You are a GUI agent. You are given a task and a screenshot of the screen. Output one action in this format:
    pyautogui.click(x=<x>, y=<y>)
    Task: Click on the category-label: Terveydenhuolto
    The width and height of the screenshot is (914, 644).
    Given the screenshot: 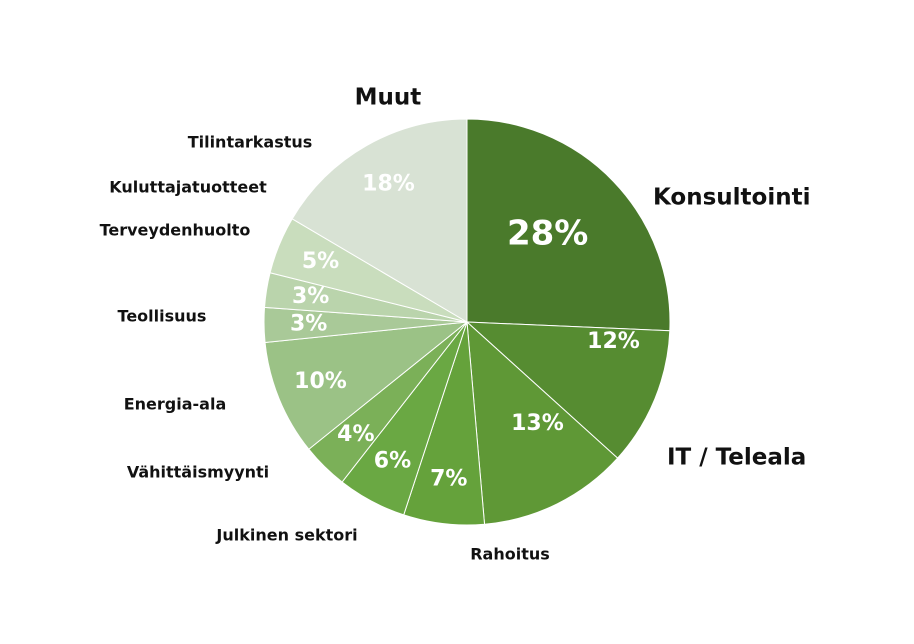 What is the action you would take?
    pyautogui.click(x=175, y=230)
    